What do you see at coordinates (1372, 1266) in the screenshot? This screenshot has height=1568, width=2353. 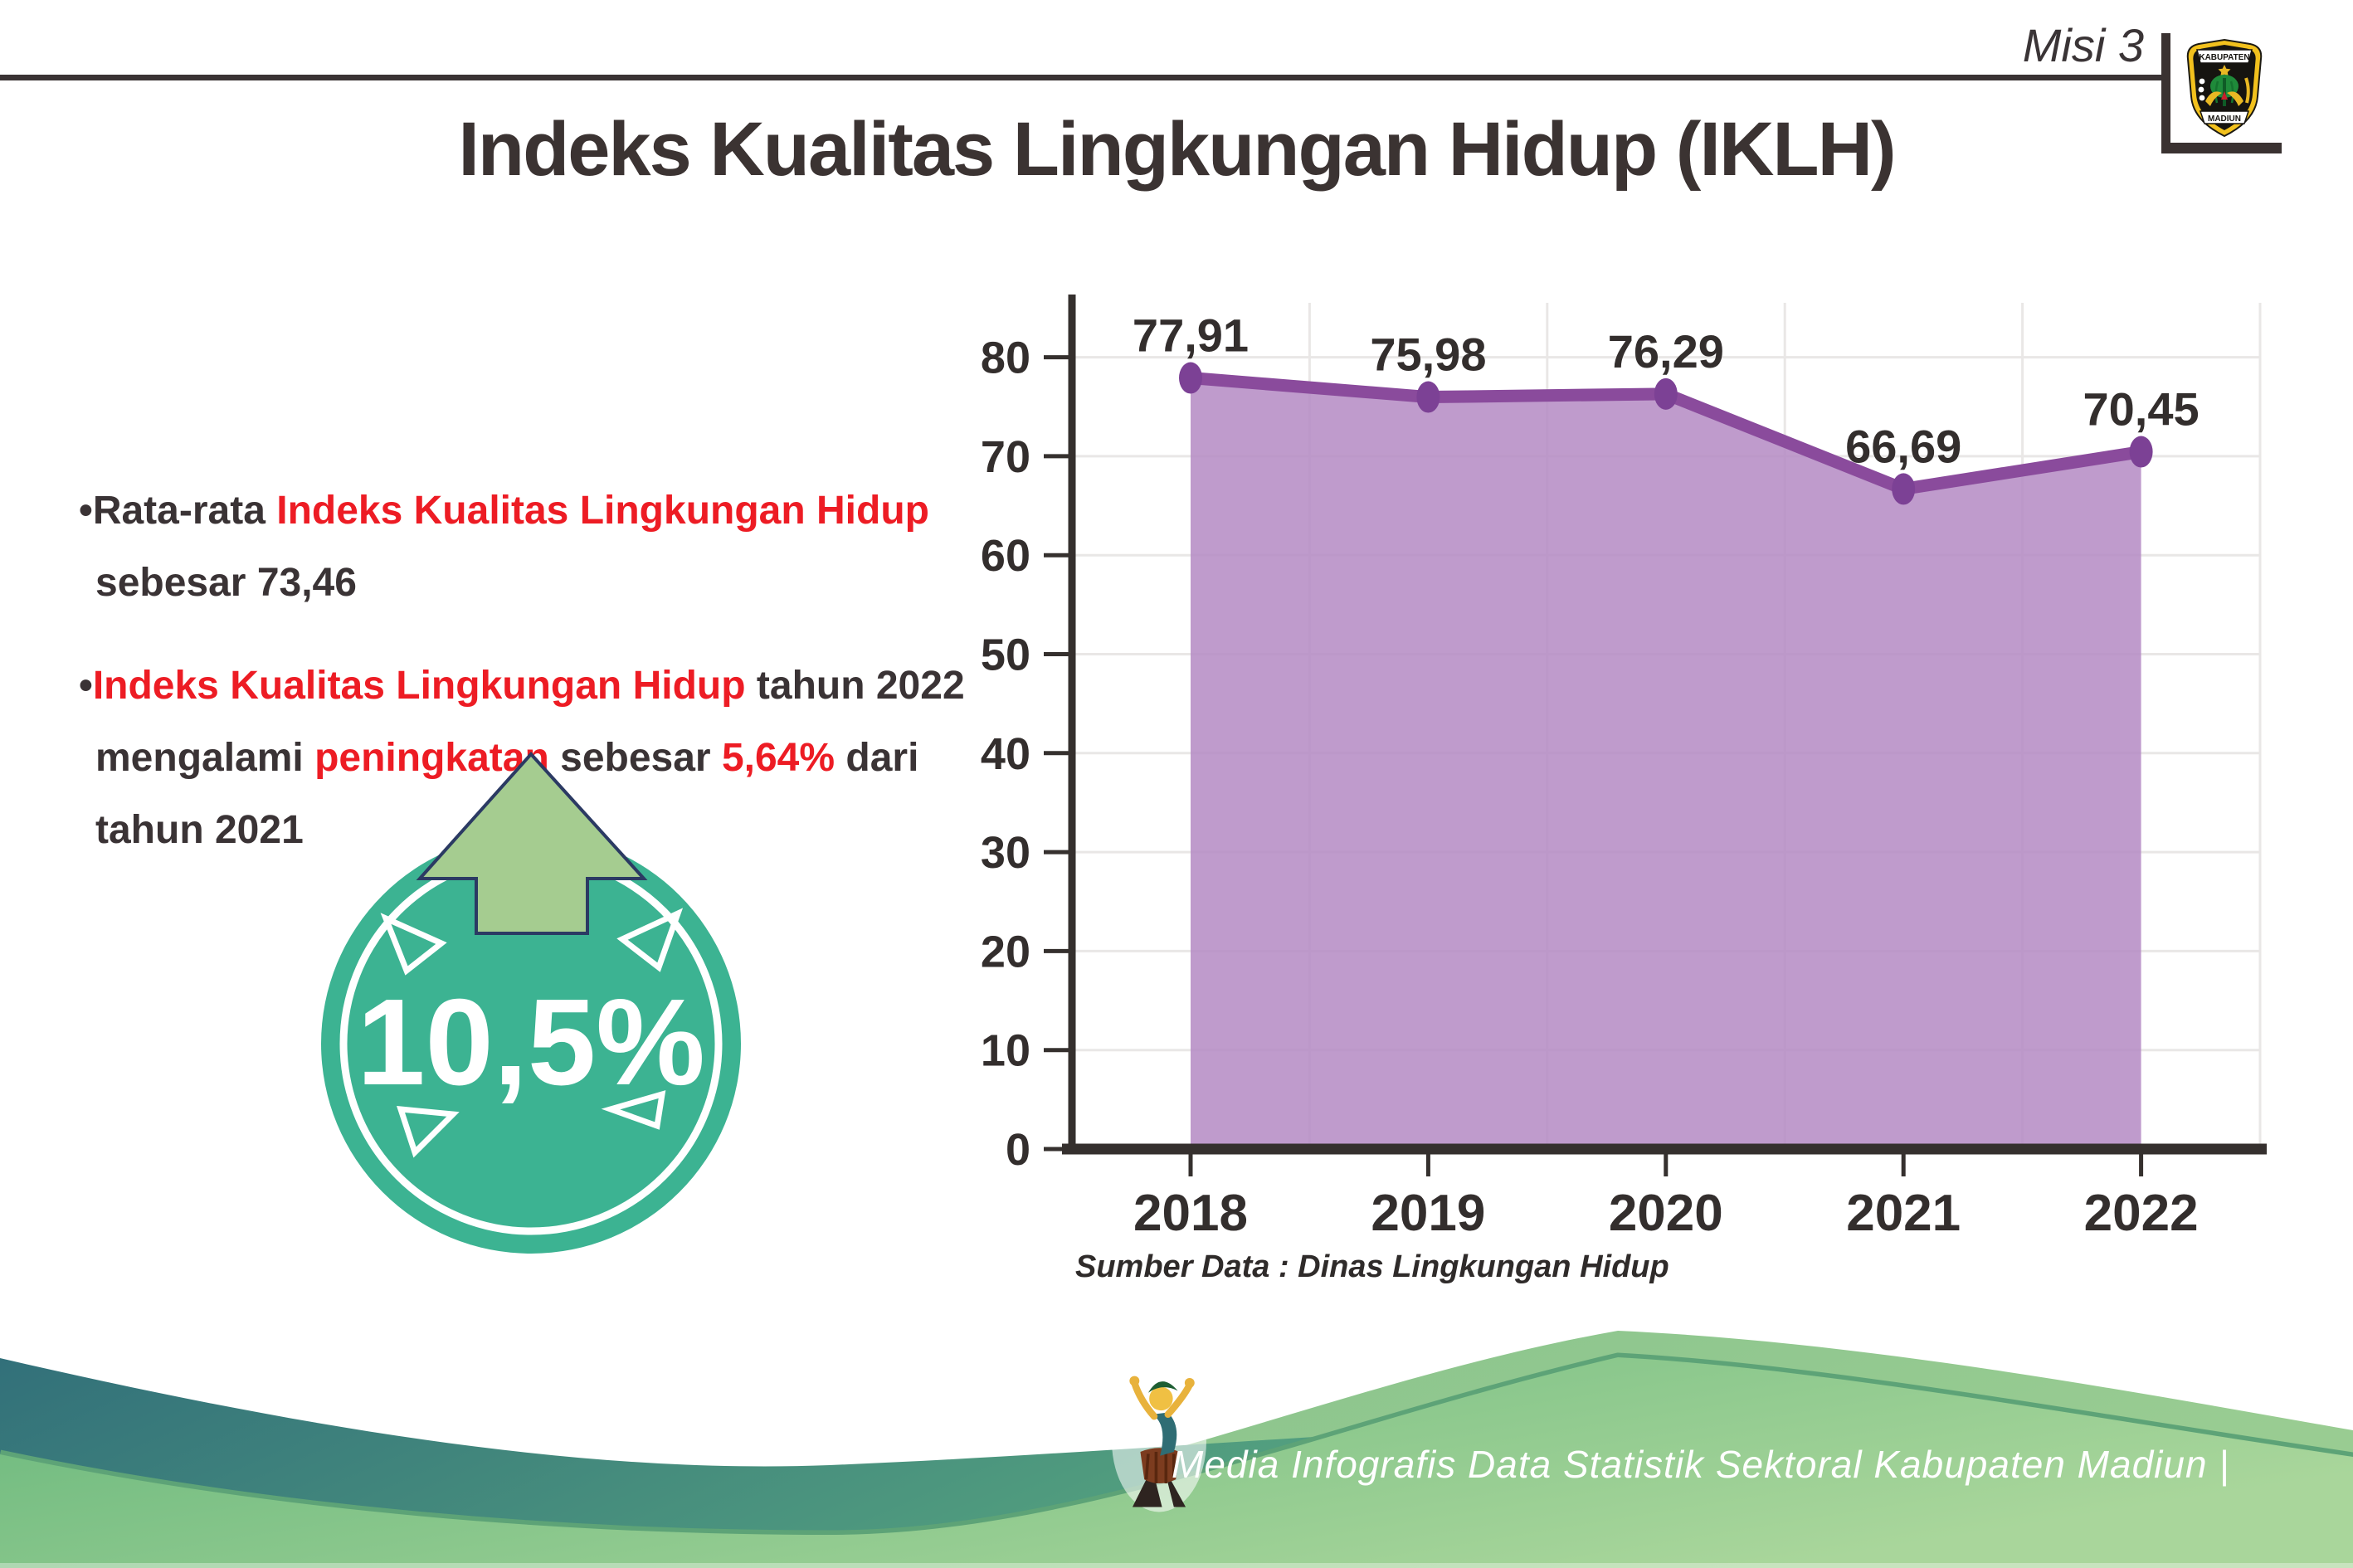 I see `source-note: Sumber Data : Dinas Lingkungan Hidup` at bounding box center [1372, 1266].